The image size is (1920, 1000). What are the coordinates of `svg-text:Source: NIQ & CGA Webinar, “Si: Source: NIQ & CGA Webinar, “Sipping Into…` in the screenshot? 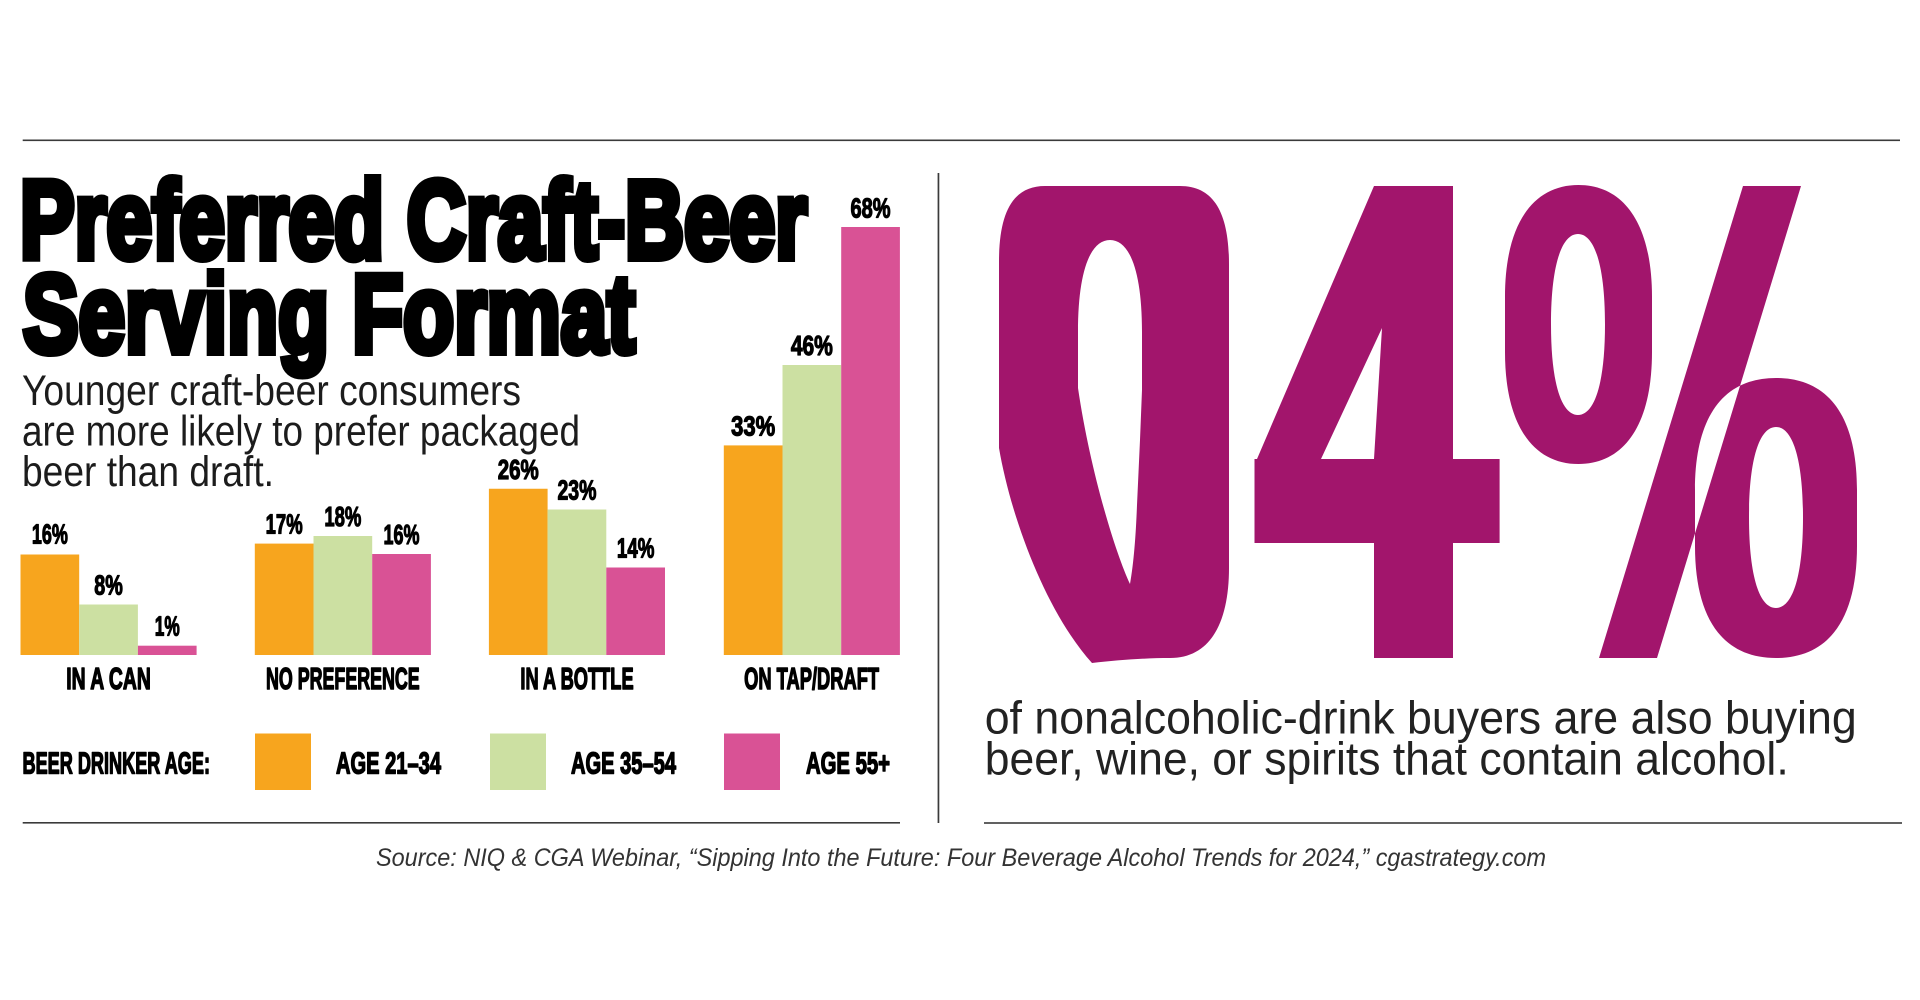 It's located at (961, 858).